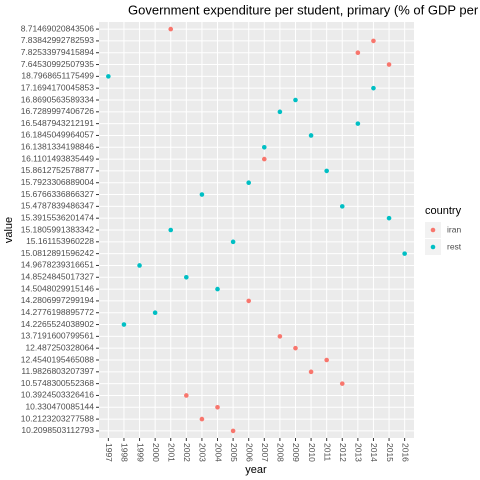  Describe the element at coordinates (218, 452) in the screenshot. I see `x-tick-label: 2004` at that location.